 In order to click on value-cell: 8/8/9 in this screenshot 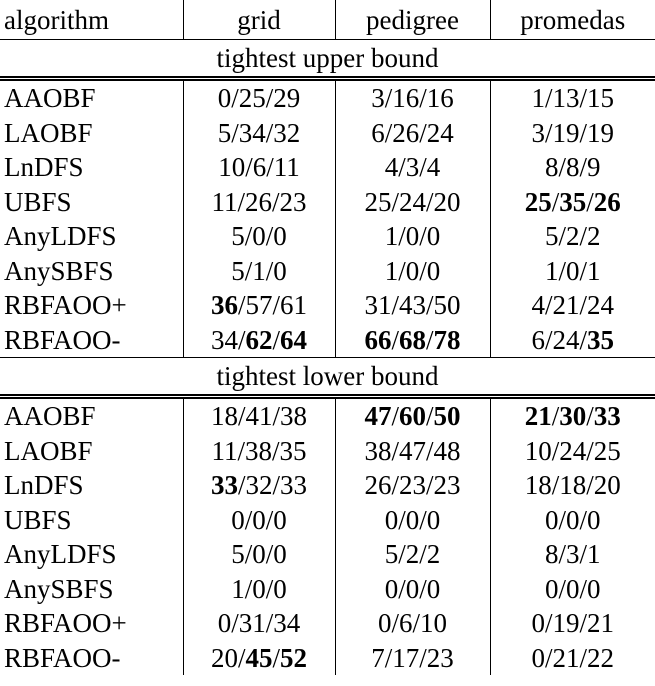, I will do `click(572, 167)`.